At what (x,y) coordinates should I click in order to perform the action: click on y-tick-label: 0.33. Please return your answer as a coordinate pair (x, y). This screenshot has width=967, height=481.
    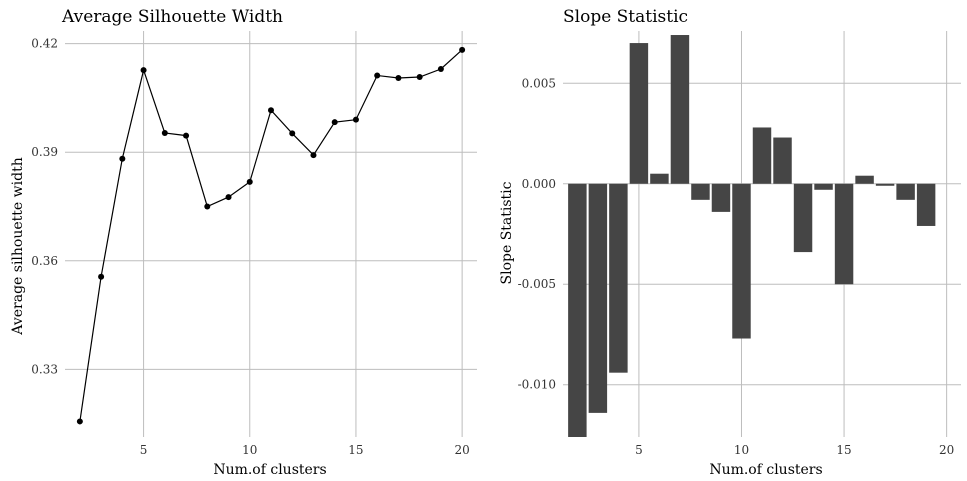
    Looking at the image, I should click on (44, 369).